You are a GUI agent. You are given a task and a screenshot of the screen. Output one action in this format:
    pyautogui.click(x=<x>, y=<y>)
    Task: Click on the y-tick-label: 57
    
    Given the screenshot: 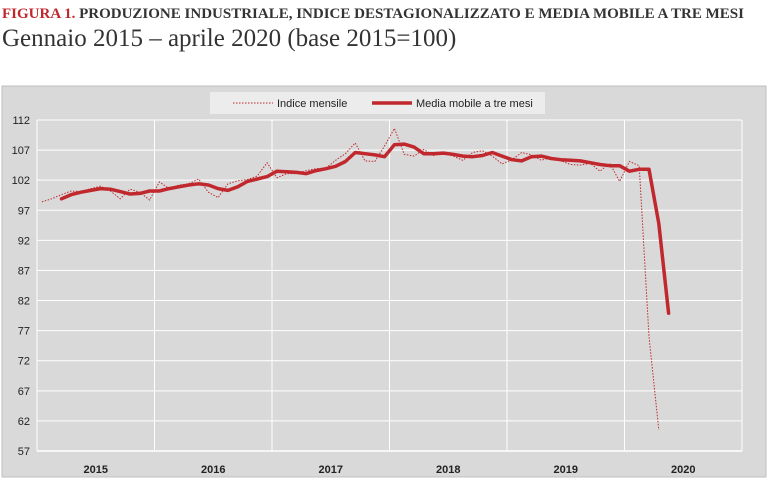 What is the action you would take?
    pyautogui.click(x=24, y=452)
    